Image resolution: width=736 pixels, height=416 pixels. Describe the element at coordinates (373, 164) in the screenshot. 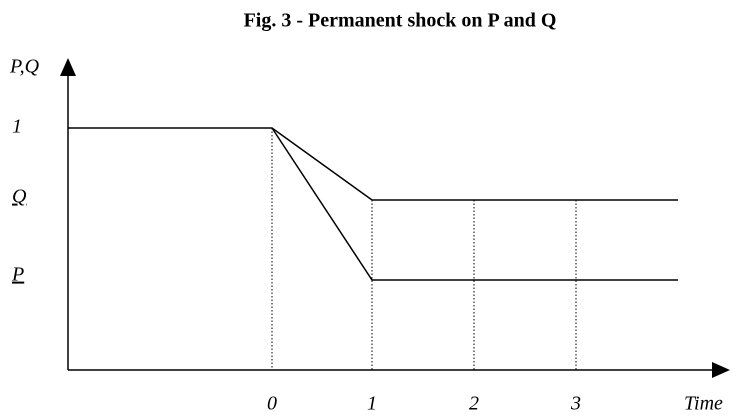

I see `q-line` at that location.